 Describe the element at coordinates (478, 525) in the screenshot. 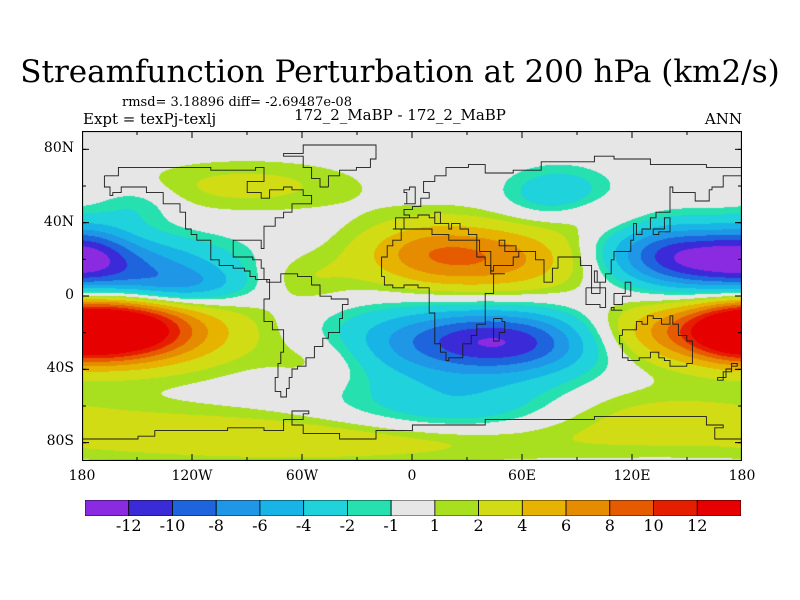

I see `colorbar-label: 2` at that location.